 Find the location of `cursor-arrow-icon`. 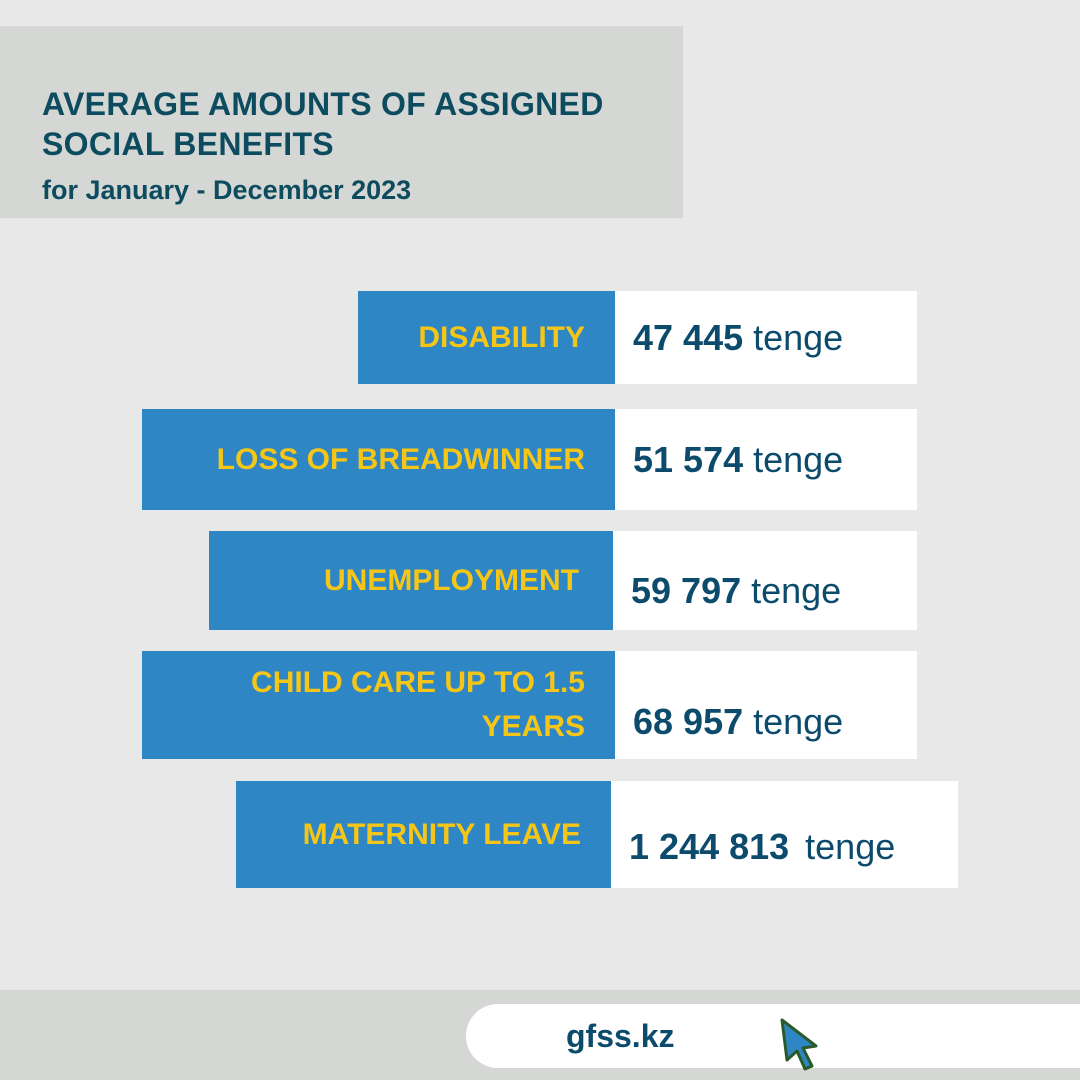

cursor-arrow-icon is located at coordinates (799, 1044).